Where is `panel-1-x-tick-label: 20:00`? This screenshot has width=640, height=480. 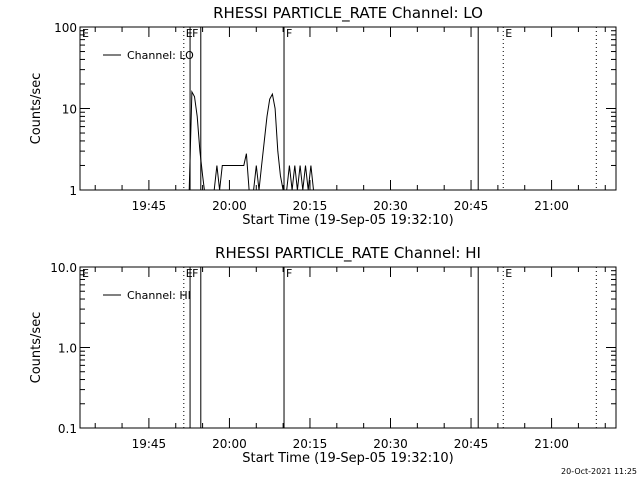
panel-1-x-tick-label: 20:00 is located at coordinates (229, 206).